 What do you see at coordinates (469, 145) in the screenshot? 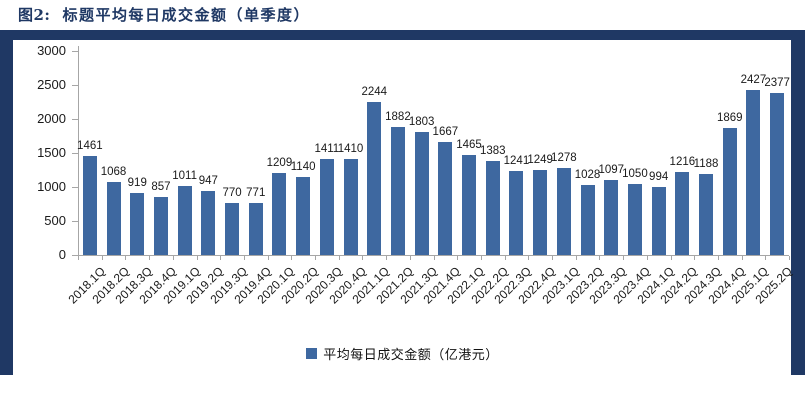
I see `bar-value-label: 1465` at bounding box center [469, 145].